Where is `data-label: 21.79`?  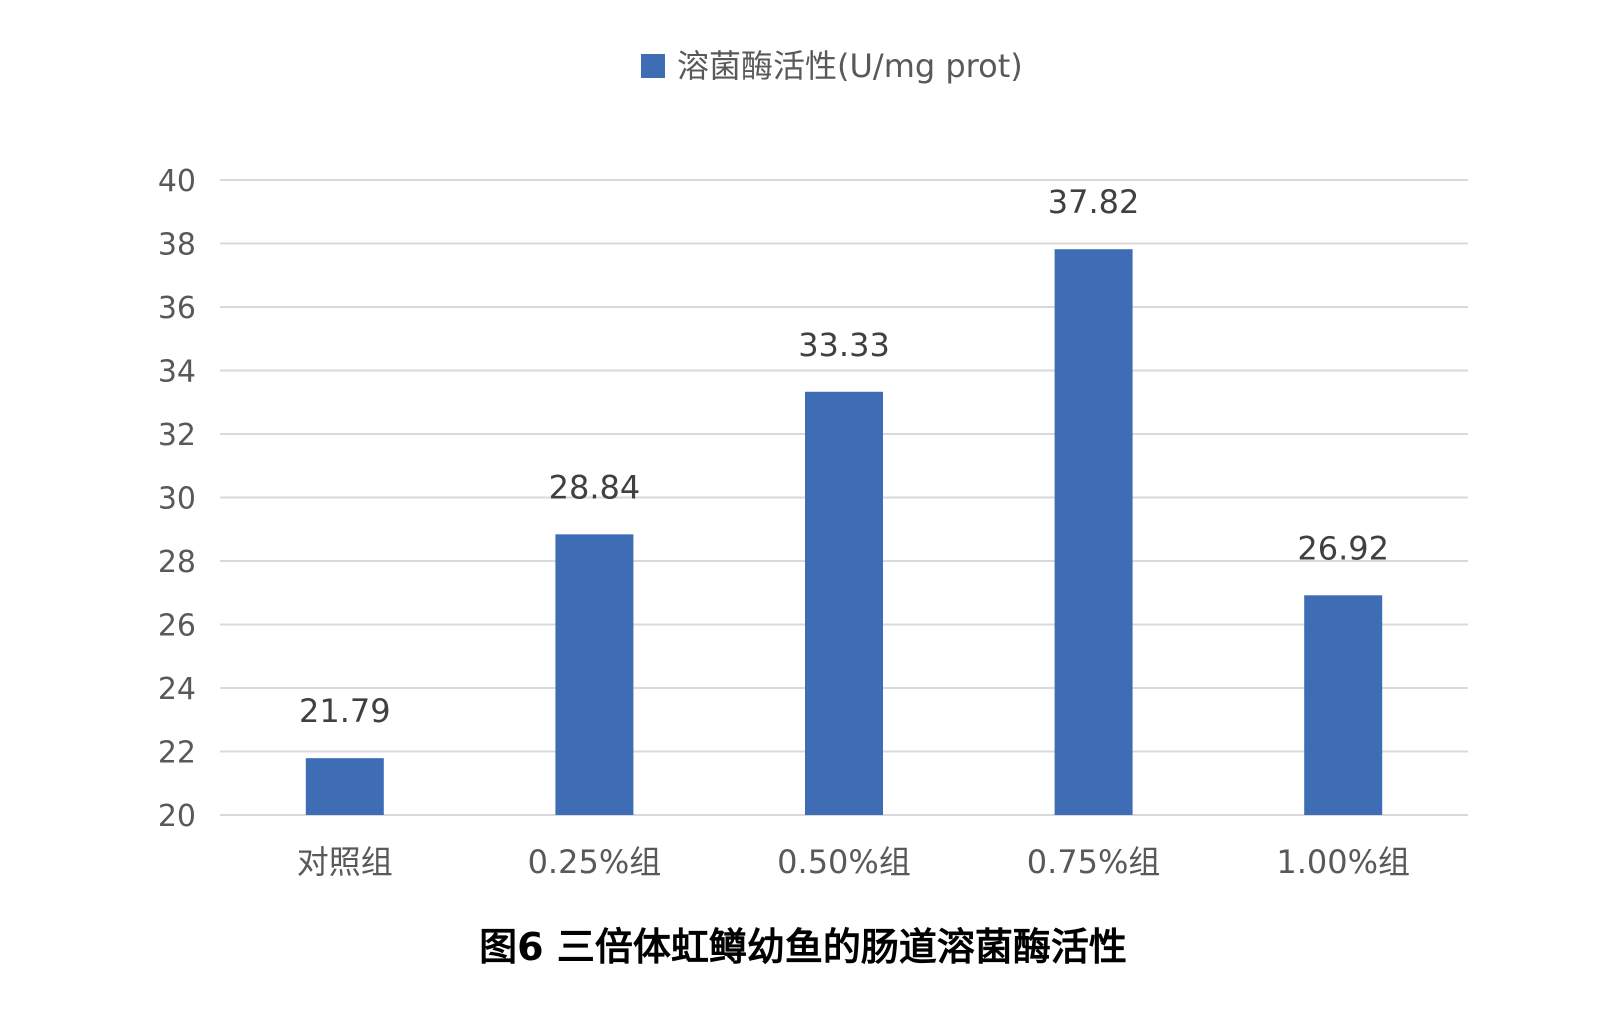 data-label: 21.79 is located at coordinates (345, 711).